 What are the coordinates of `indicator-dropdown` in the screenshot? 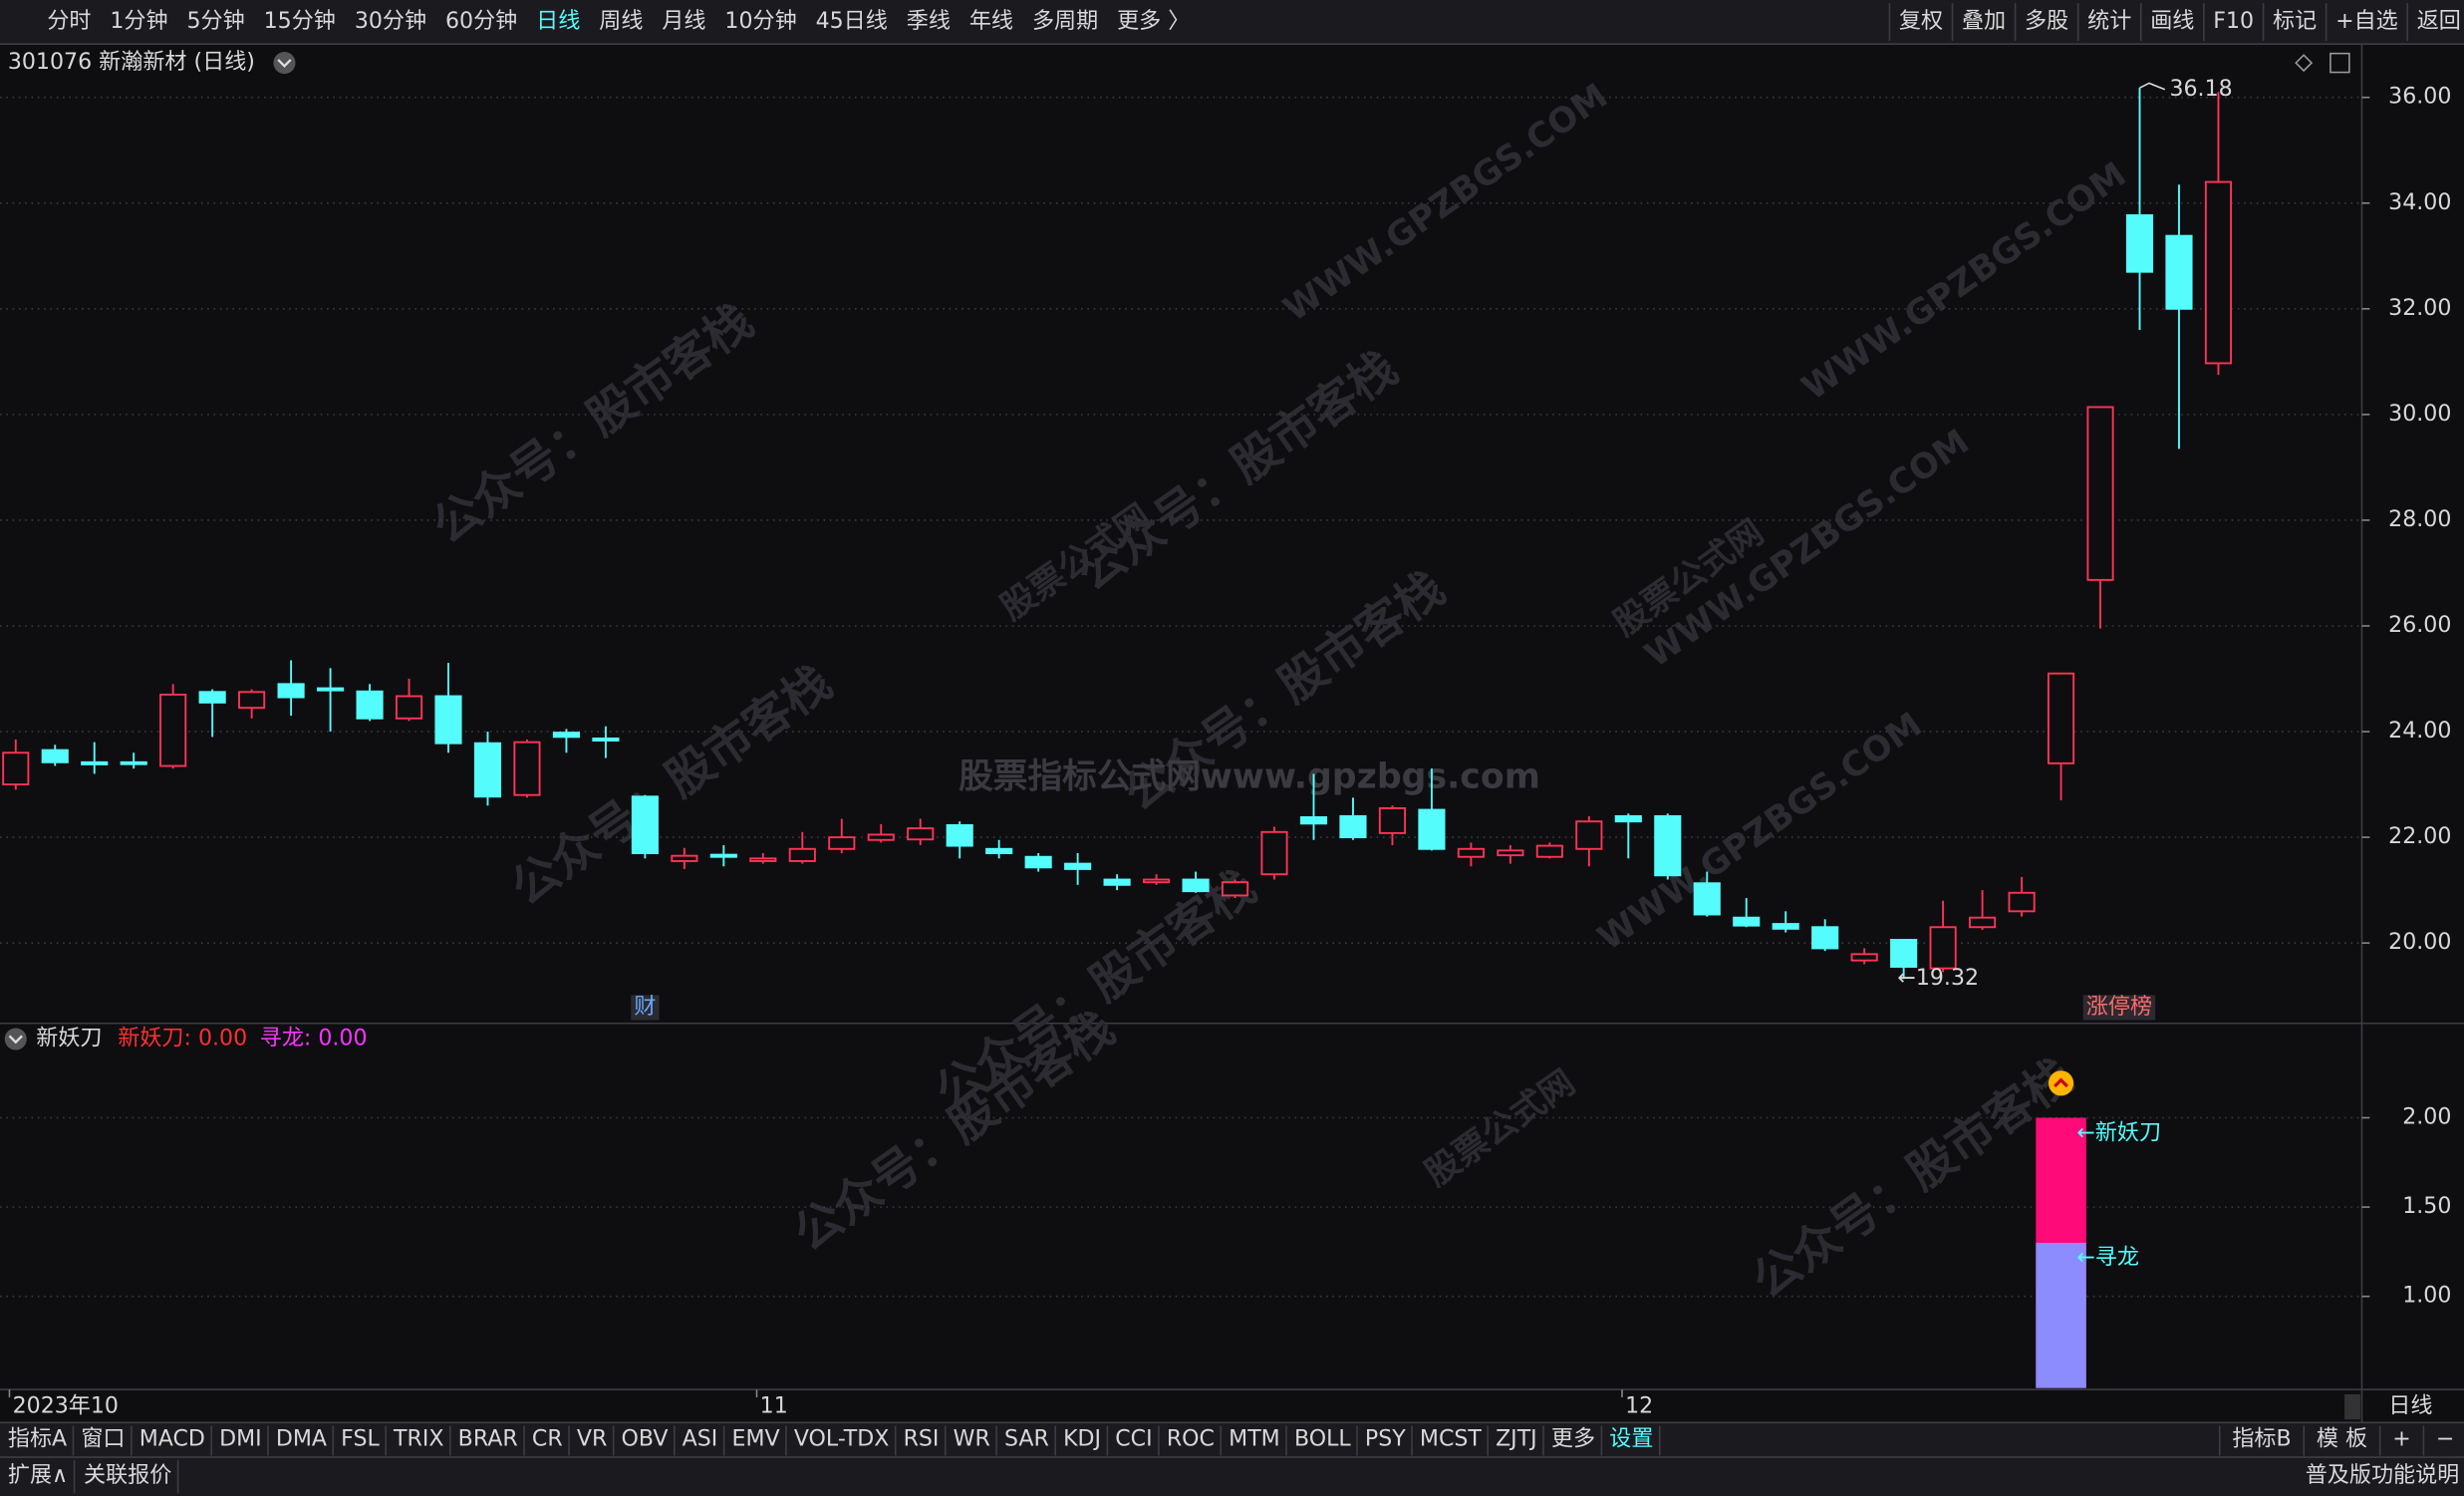 It's located at (15, 1039).